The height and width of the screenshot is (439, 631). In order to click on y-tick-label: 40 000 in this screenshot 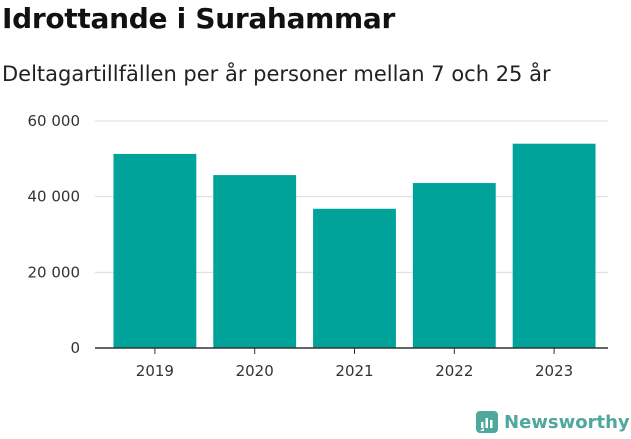, I will do `click(54, 197)`.